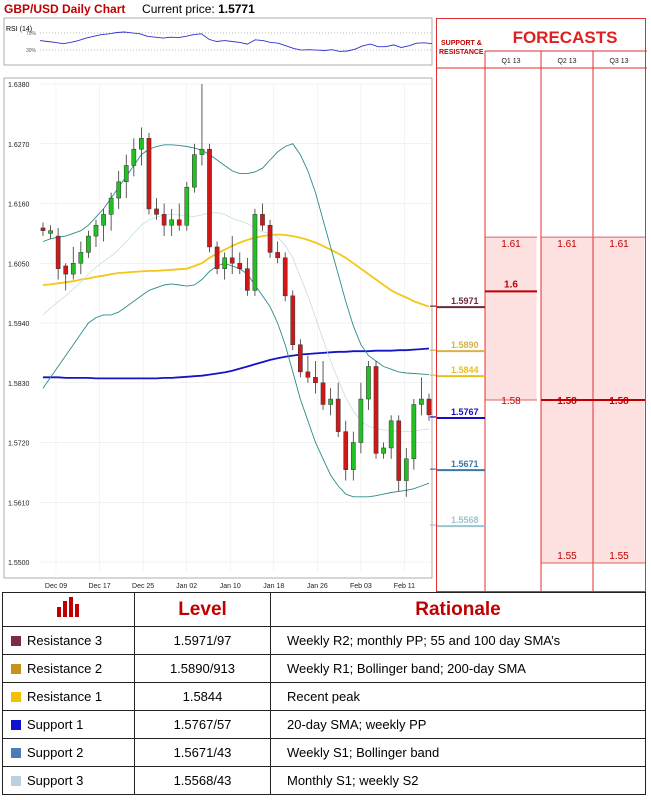  Describe the element at coordinates (19, 563) in the screenshot. I see `price-tick-label: 1.5500` at that location.